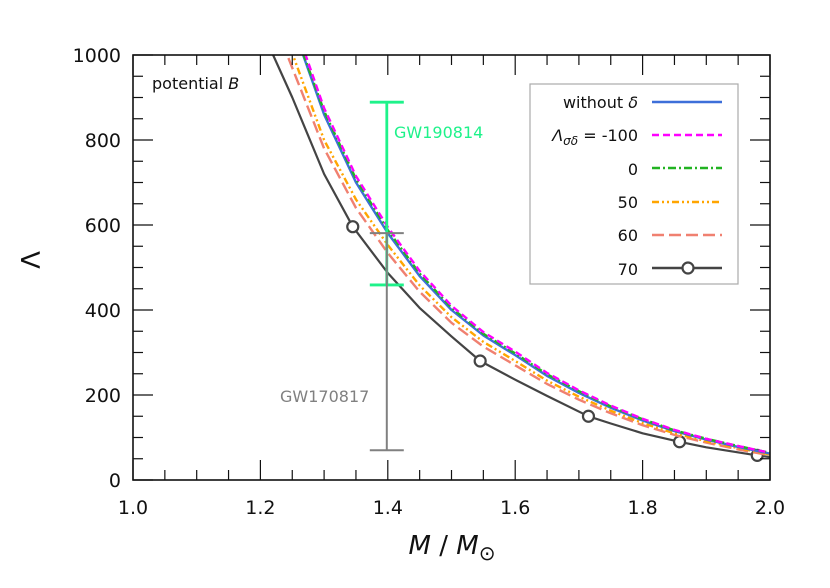 This screenshot has width=830, height=588. What do you see at coordinates (103, 396) in the screenshot?
I see `y-tick-label: 200` at bounding box center [103, 396].